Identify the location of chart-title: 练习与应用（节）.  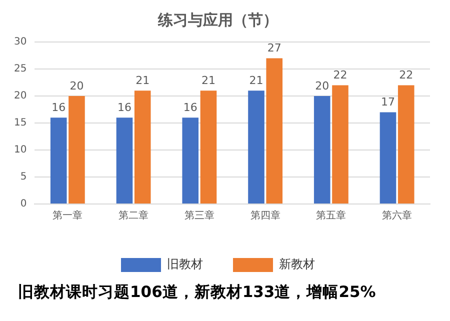
(217, 19).